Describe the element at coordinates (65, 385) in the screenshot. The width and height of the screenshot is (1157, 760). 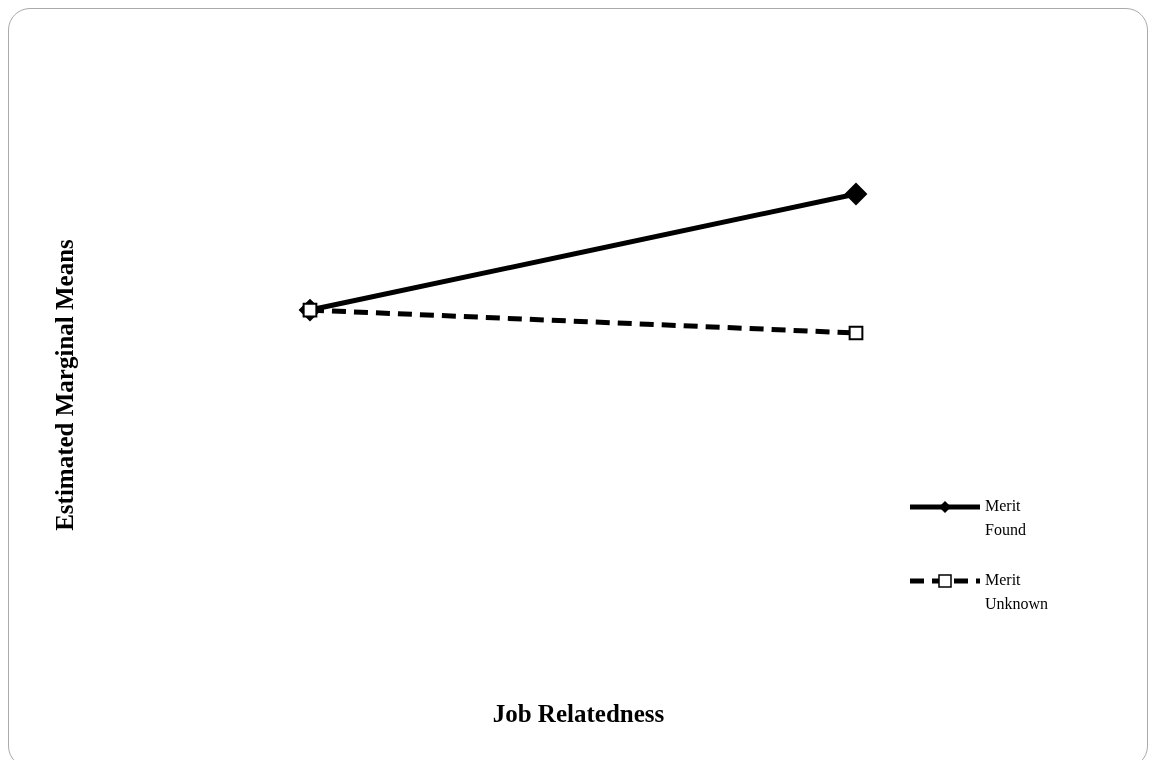
I see `y-axis-title: Estimated Marginal Means` at that location.